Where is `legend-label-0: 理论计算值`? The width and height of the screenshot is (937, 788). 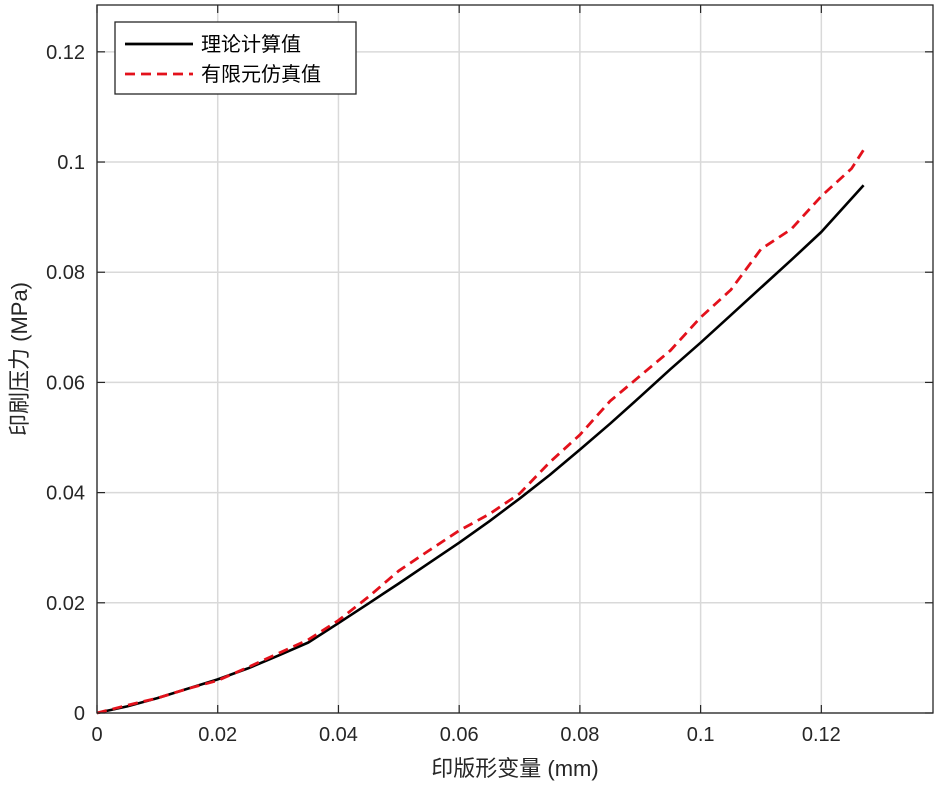
legend-label-0: 理论计算值 is located at coordinates (251, 44).